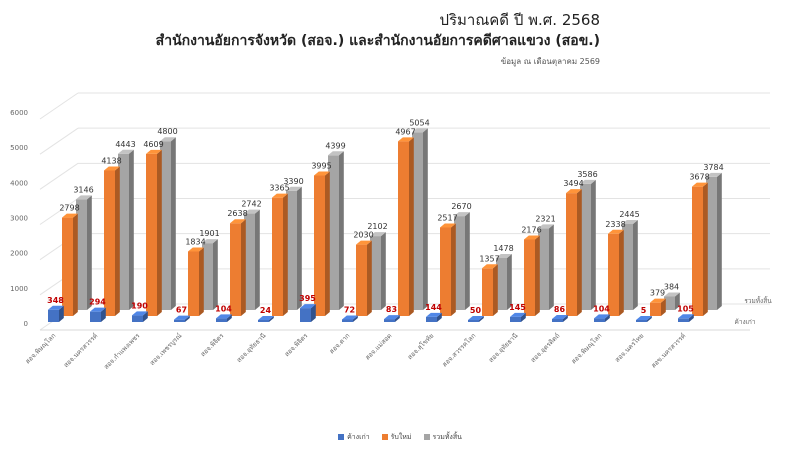 This screenshot has width=800, height=450. What do you see at coordinates (153, 144) in the screenshot?
I see `data-label: 4609` at bounding box center [153, 144].